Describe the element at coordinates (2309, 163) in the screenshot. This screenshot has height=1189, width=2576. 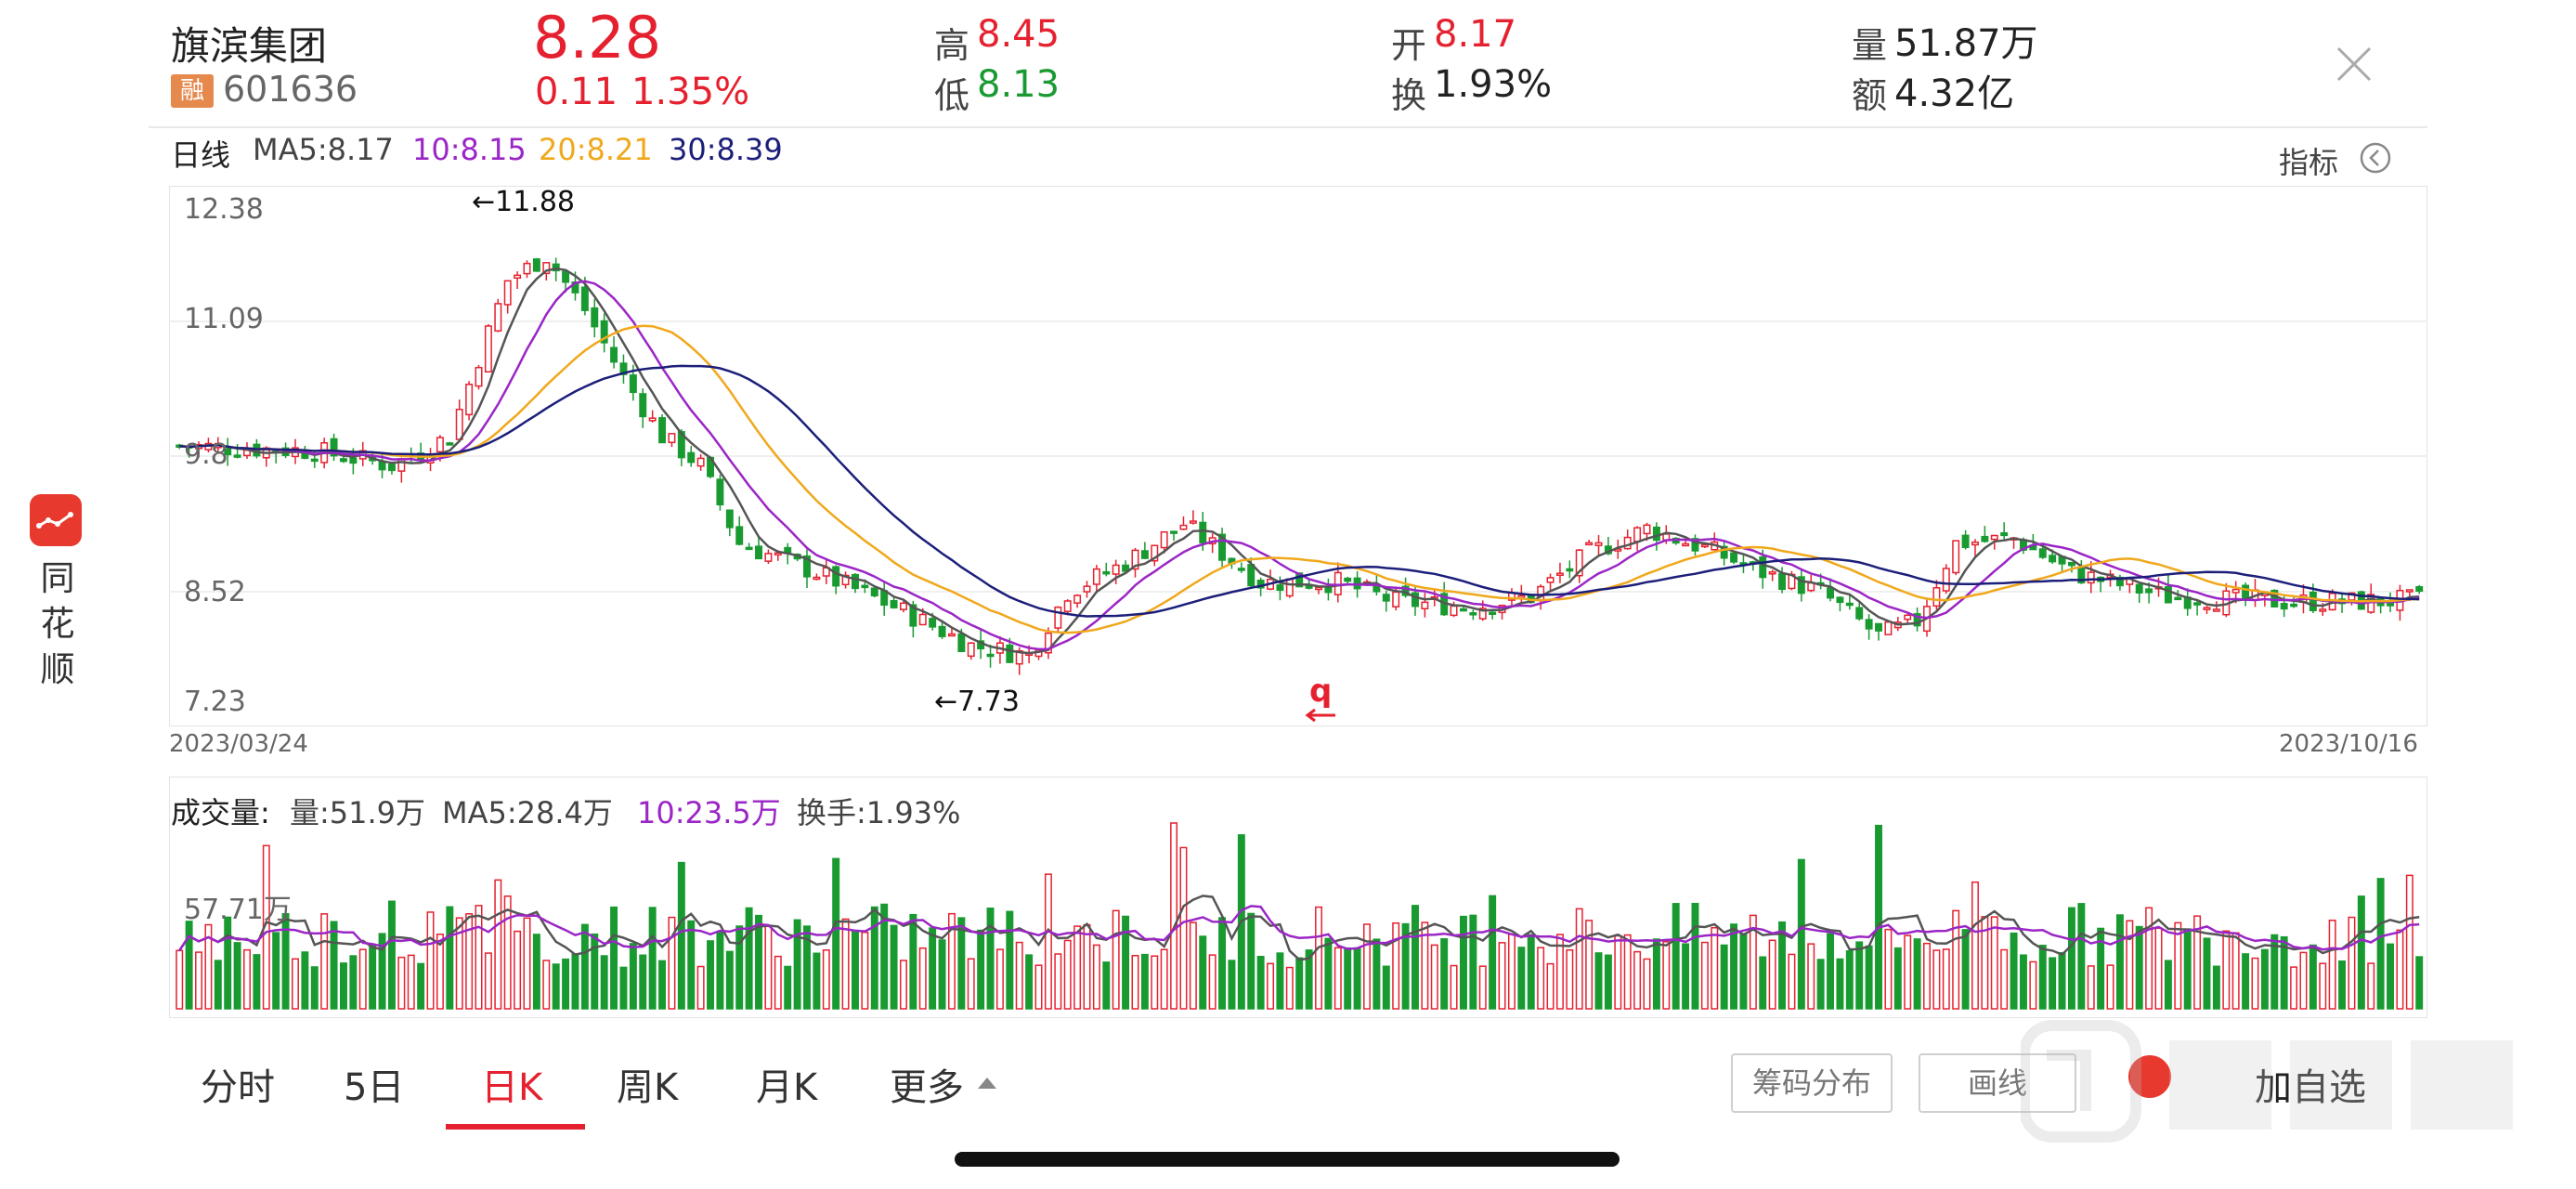
I see `indicator-button: 指标` at that location.